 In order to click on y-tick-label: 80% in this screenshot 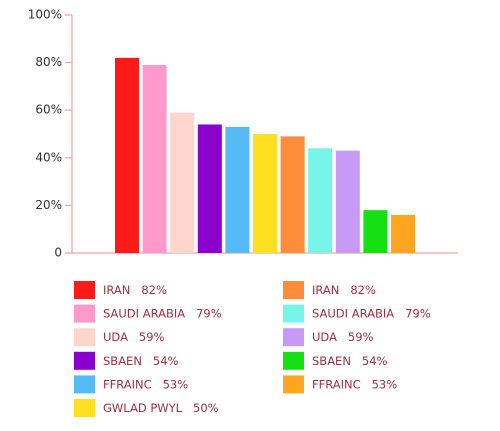, I will do `click(48, 62)`.